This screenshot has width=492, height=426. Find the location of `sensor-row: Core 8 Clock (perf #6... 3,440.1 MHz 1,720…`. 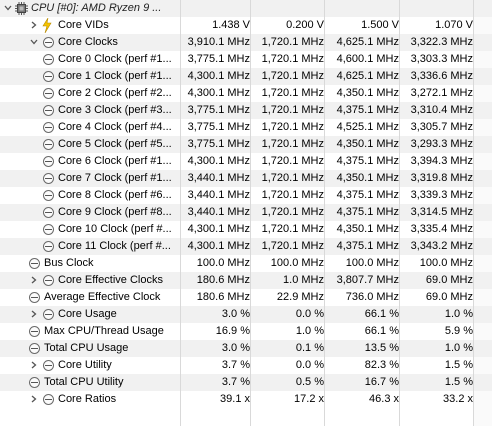

sensor-row: Core 8 Clock (perf #6... 3,440.1 MHz 1,720… is located at coordinates (246, 195).